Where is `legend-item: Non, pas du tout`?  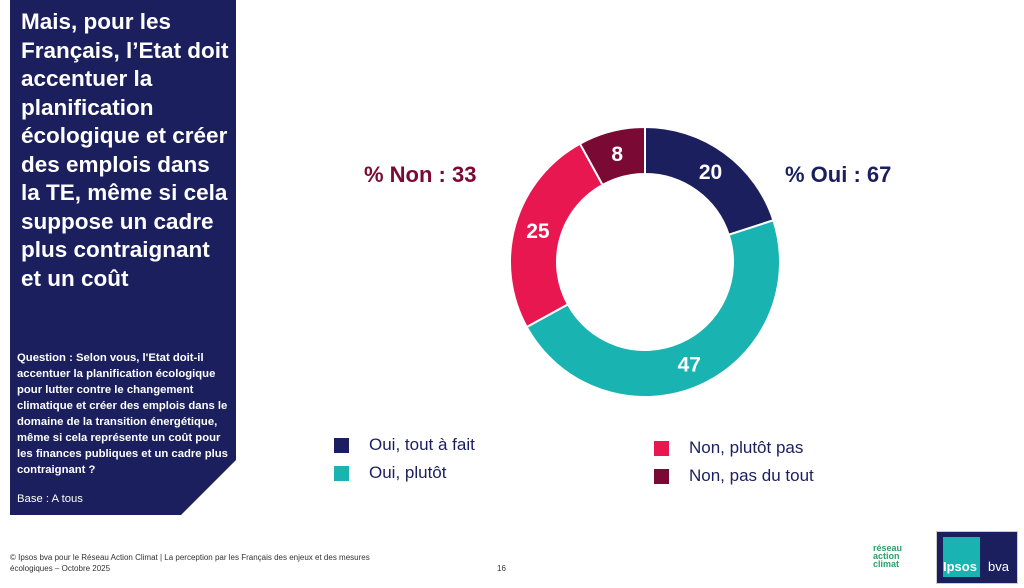
legend-item: Non, pas du tout is located at coordinates (734, 476).